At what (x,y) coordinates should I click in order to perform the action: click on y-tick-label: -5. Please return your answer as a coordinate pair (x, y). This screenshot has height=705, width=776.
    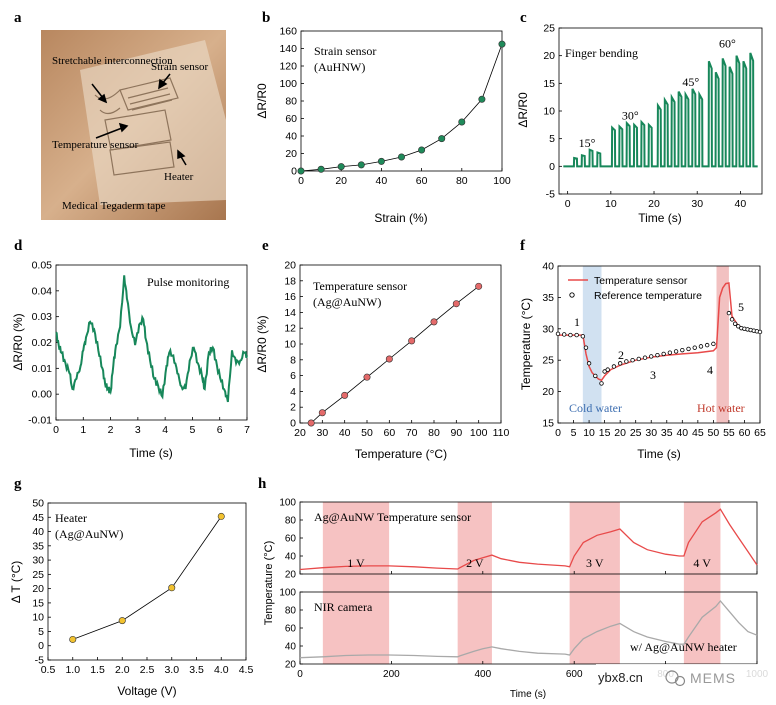
    Looking at the image, I should click on (550, 195).